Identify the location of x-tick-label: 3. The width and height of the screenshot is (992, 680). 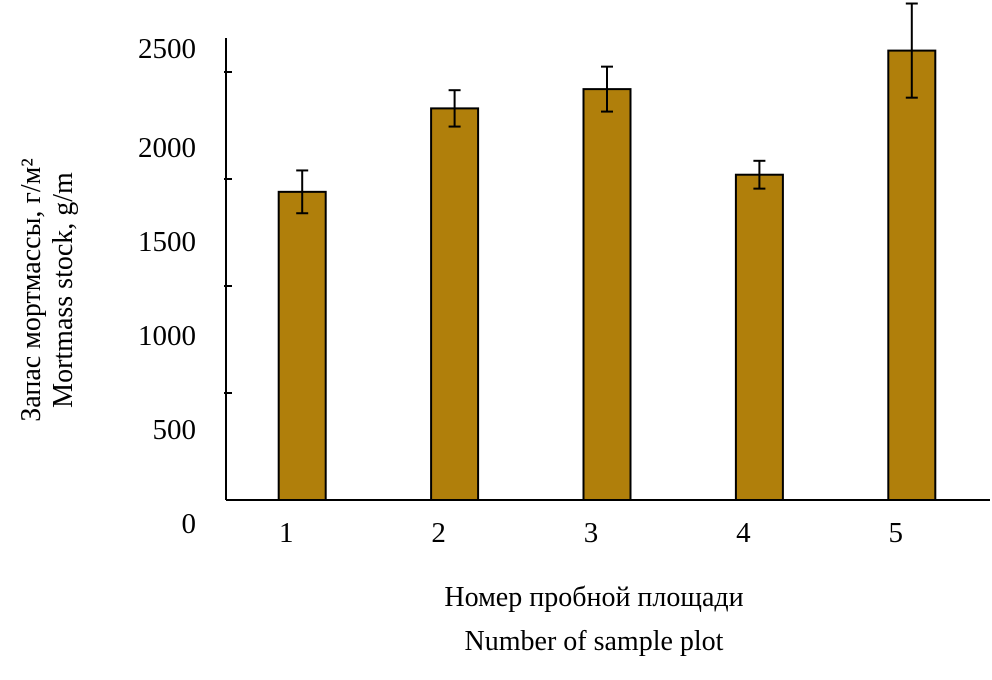
(591, 533).